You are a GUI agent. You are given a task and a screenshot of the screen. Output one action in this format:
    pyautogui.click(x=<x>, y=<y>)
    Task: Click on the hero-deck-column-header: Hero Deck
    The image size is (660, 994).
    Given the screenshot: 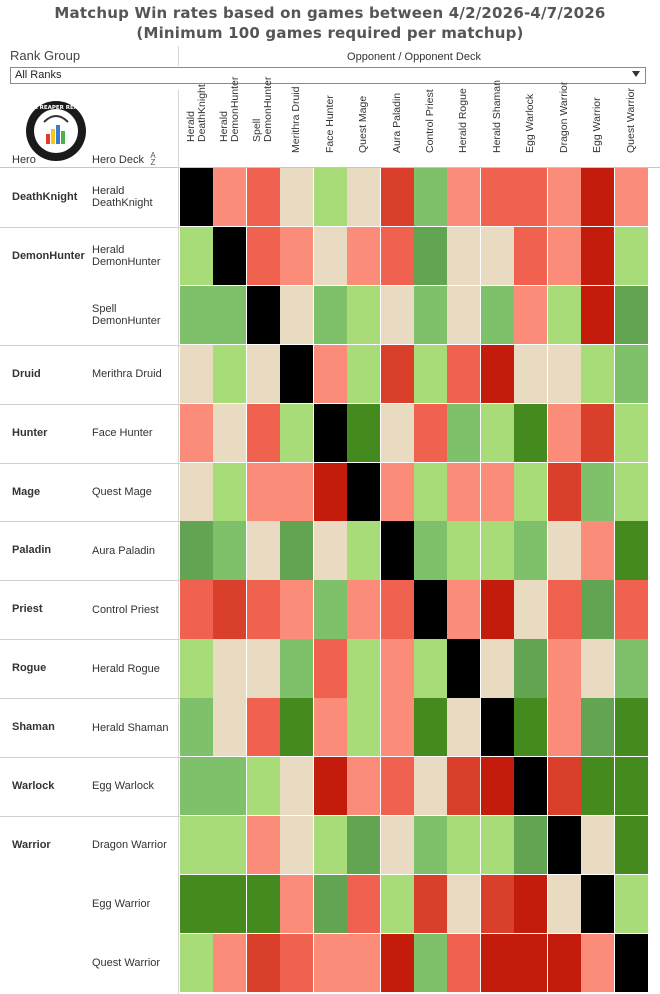 What is the action you would take?
    pyautogui.click(x=118, y=160)
    